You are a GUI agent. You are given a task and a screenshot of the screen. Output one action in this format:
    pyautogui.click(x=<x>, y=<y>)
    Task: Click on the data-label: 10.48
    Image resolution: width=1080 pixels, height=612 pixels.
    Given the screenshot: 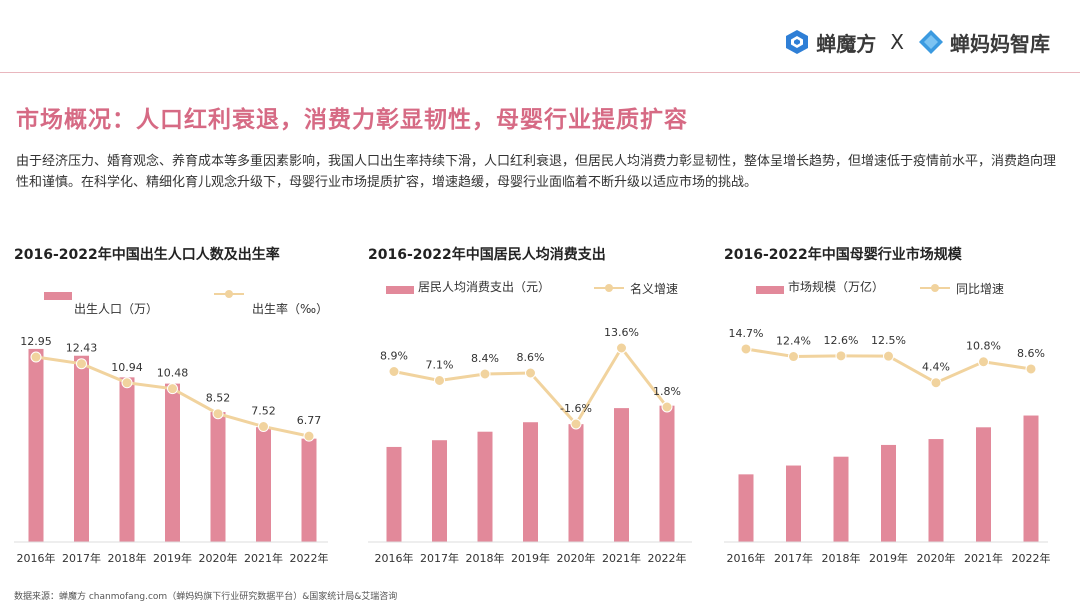 What is the action you would take?
    pyautogui.click(x=173, y=373)
    